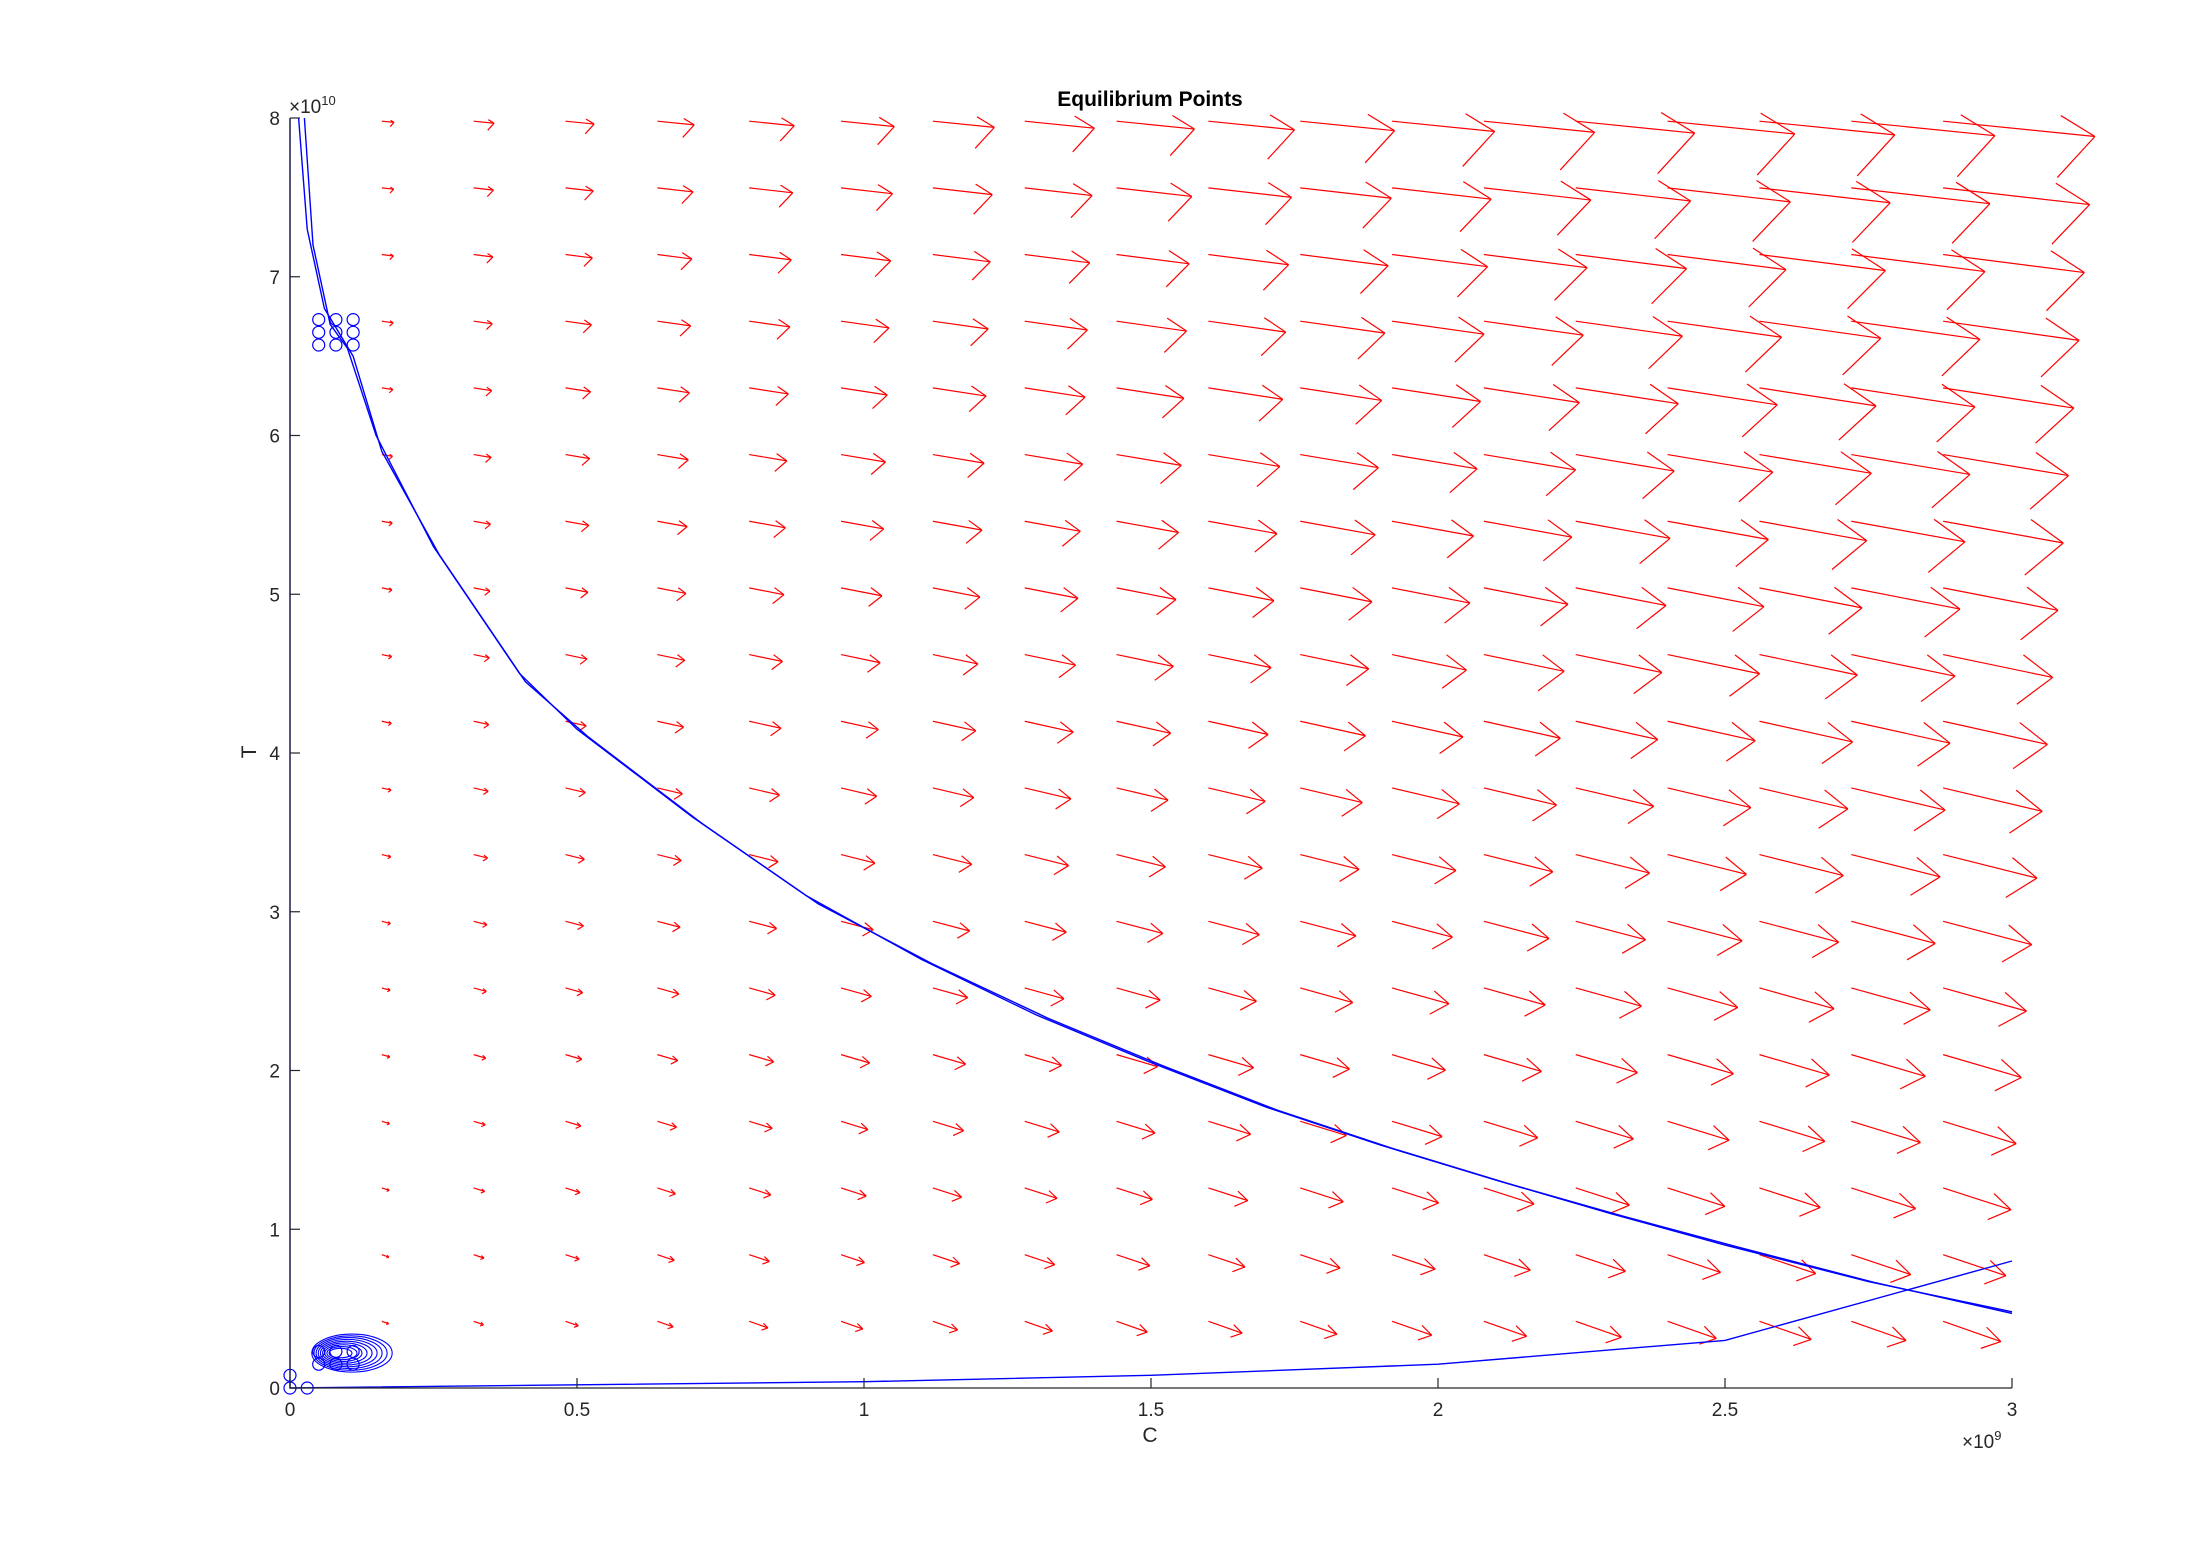 The height and width of the screenshot is (1544, 2200). I want to click on y-tick-label: 1, so click(274, 1230).